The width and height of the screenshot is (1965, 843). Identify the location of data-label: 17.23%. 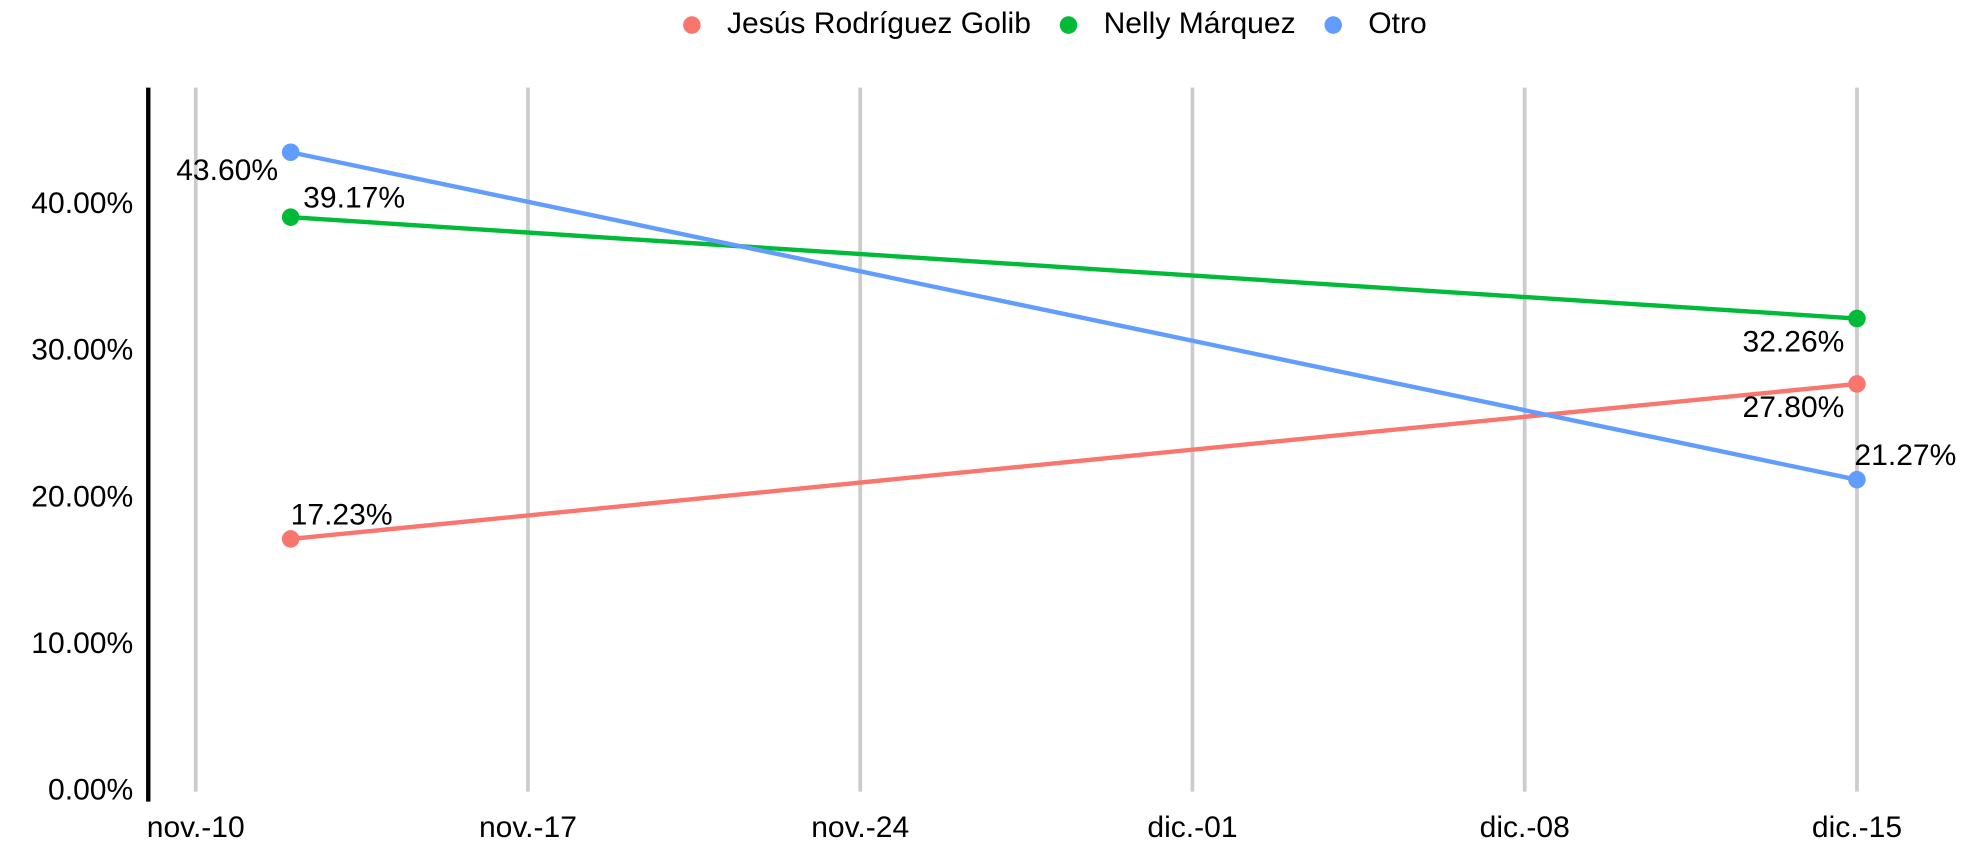
(342, 514).